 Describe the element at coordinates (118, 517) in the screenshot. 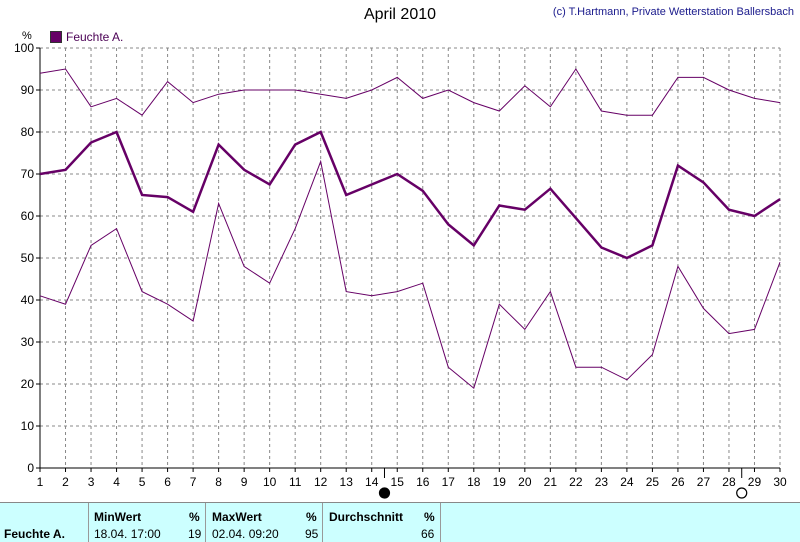

I see `min-header: MinWert` at that location.